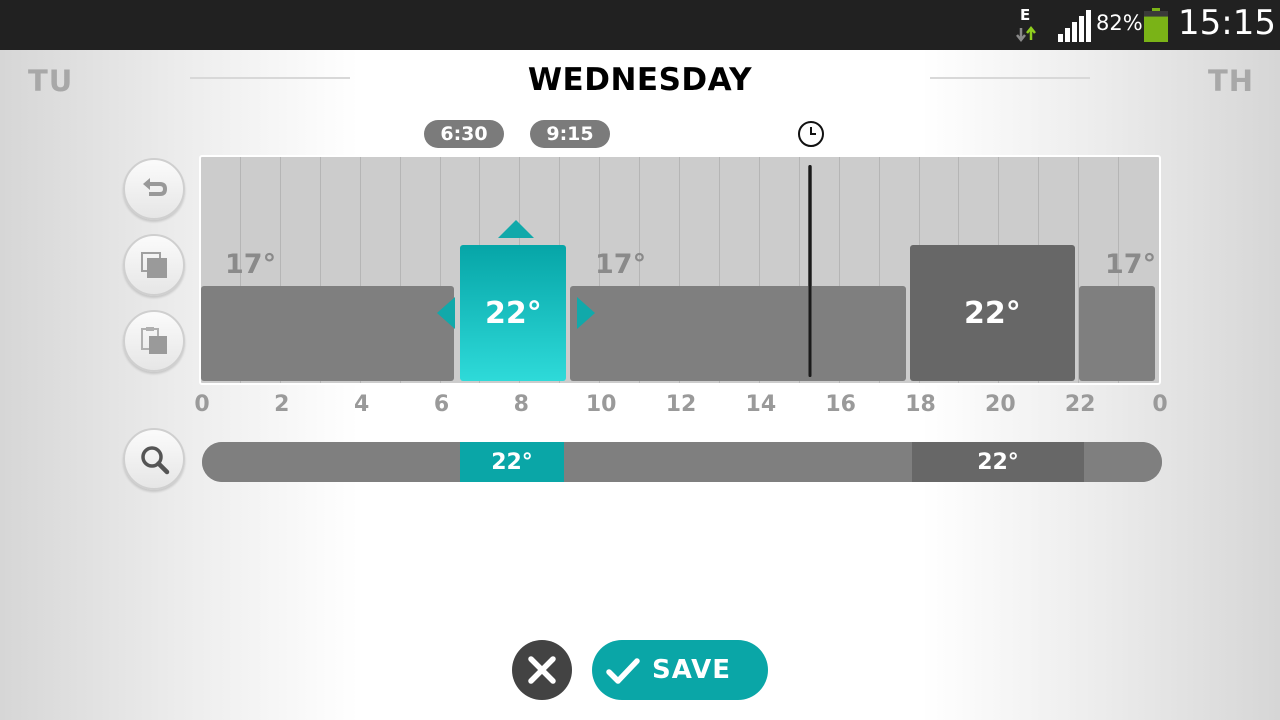 The width and height of the screenshot is (1280, 720). I want to click on schedule-block: 22°, so click(992, 313).